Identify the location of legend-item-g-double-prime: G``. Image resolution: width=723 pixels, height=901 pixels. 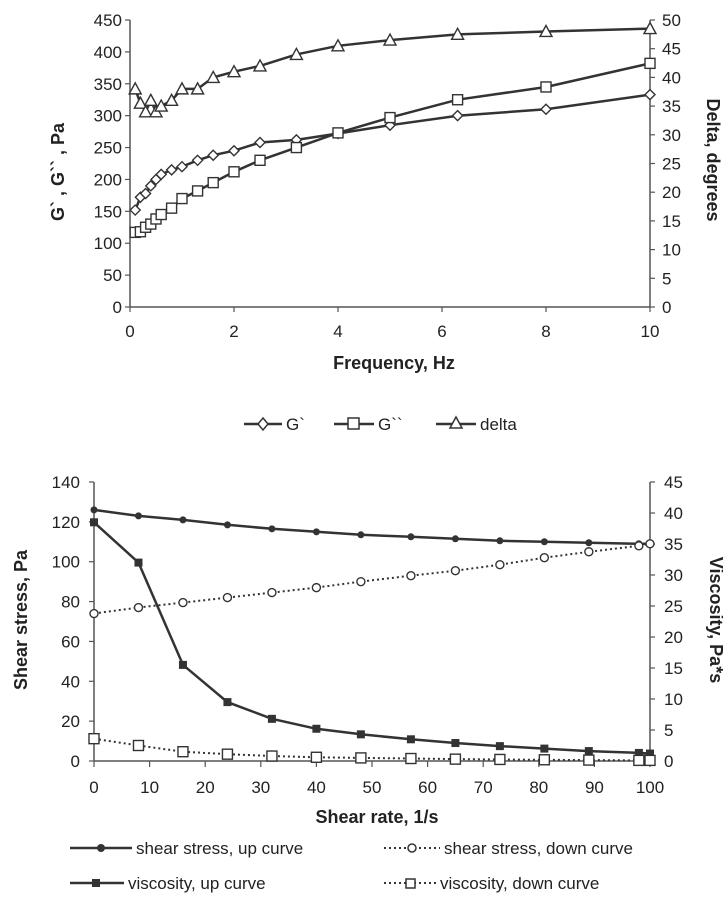
(368, 424).